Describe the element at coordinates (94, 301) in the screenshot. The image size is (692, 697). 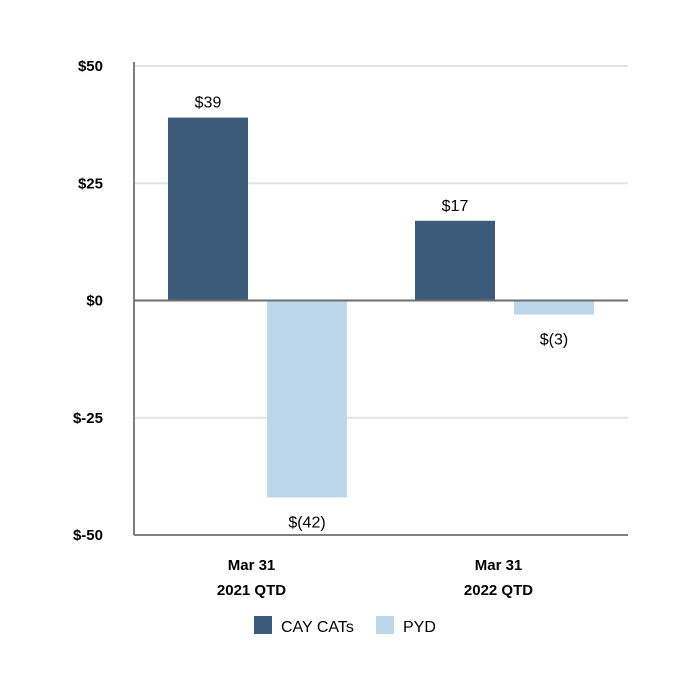
I see `y-tick-label: $0` at that location.